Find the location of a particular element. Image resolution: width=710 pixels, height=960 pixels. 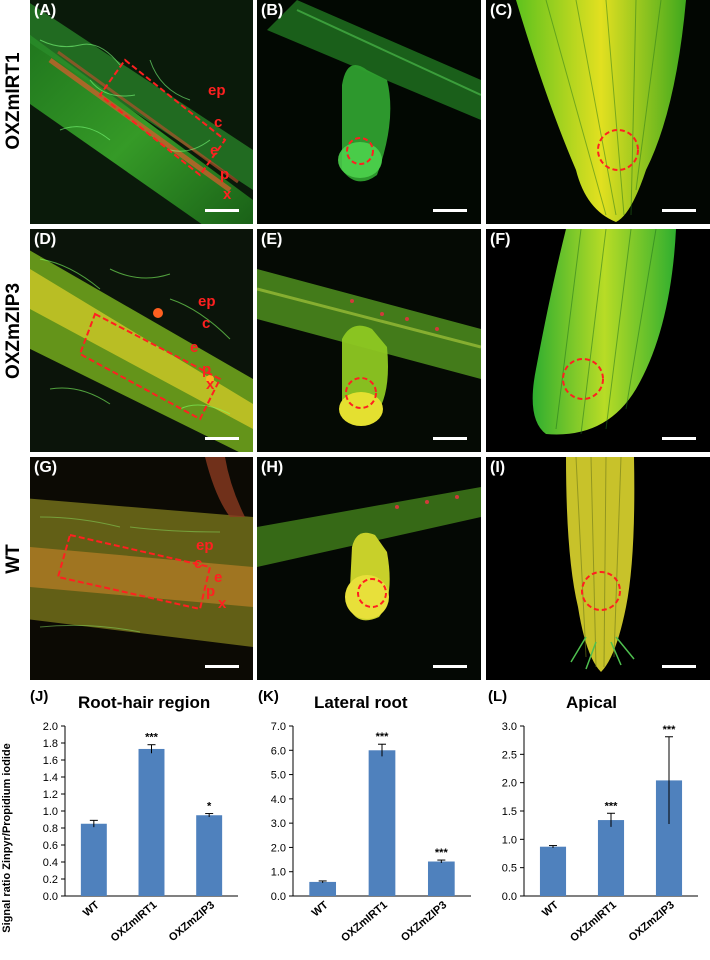

panel-tag-g: (G) is located at coordinates (46, 467).